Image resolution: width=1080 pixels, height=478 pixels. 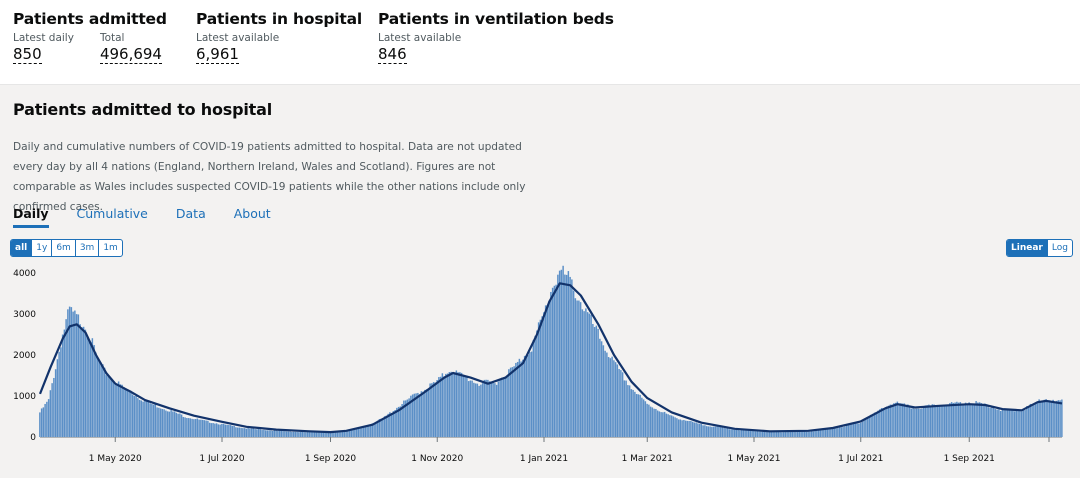 What do you see at coordinates (252, 213) in the screenshot?
I see `tab-about: About` at bounding box center [252, 213].